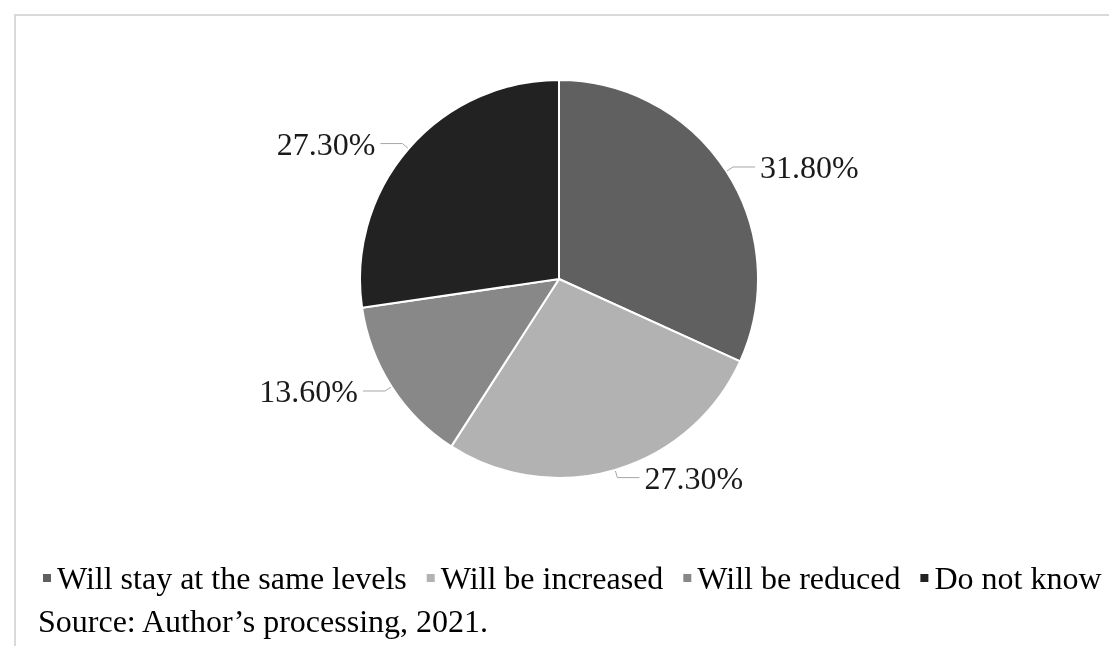 The image size is (1109, 646). Describe the element at coordinates (1018, 578) in the screenshot. I see `legend-label: Do not know` at that location.